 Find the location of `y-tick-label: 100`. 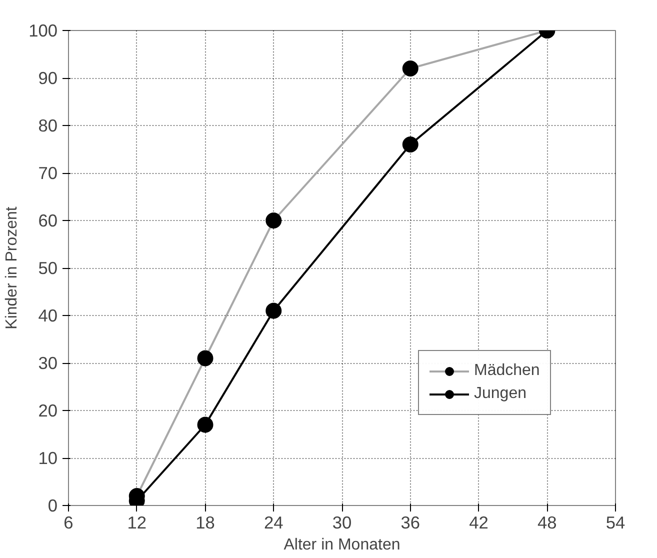

y-tick-label: 100 is located at coordinates (43, 30).